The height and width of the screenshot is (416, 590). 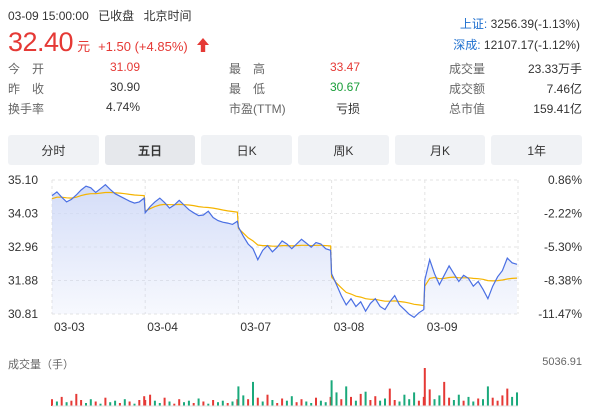 I want to click on tab-one-year: 1年, so click(x=537, y=150).